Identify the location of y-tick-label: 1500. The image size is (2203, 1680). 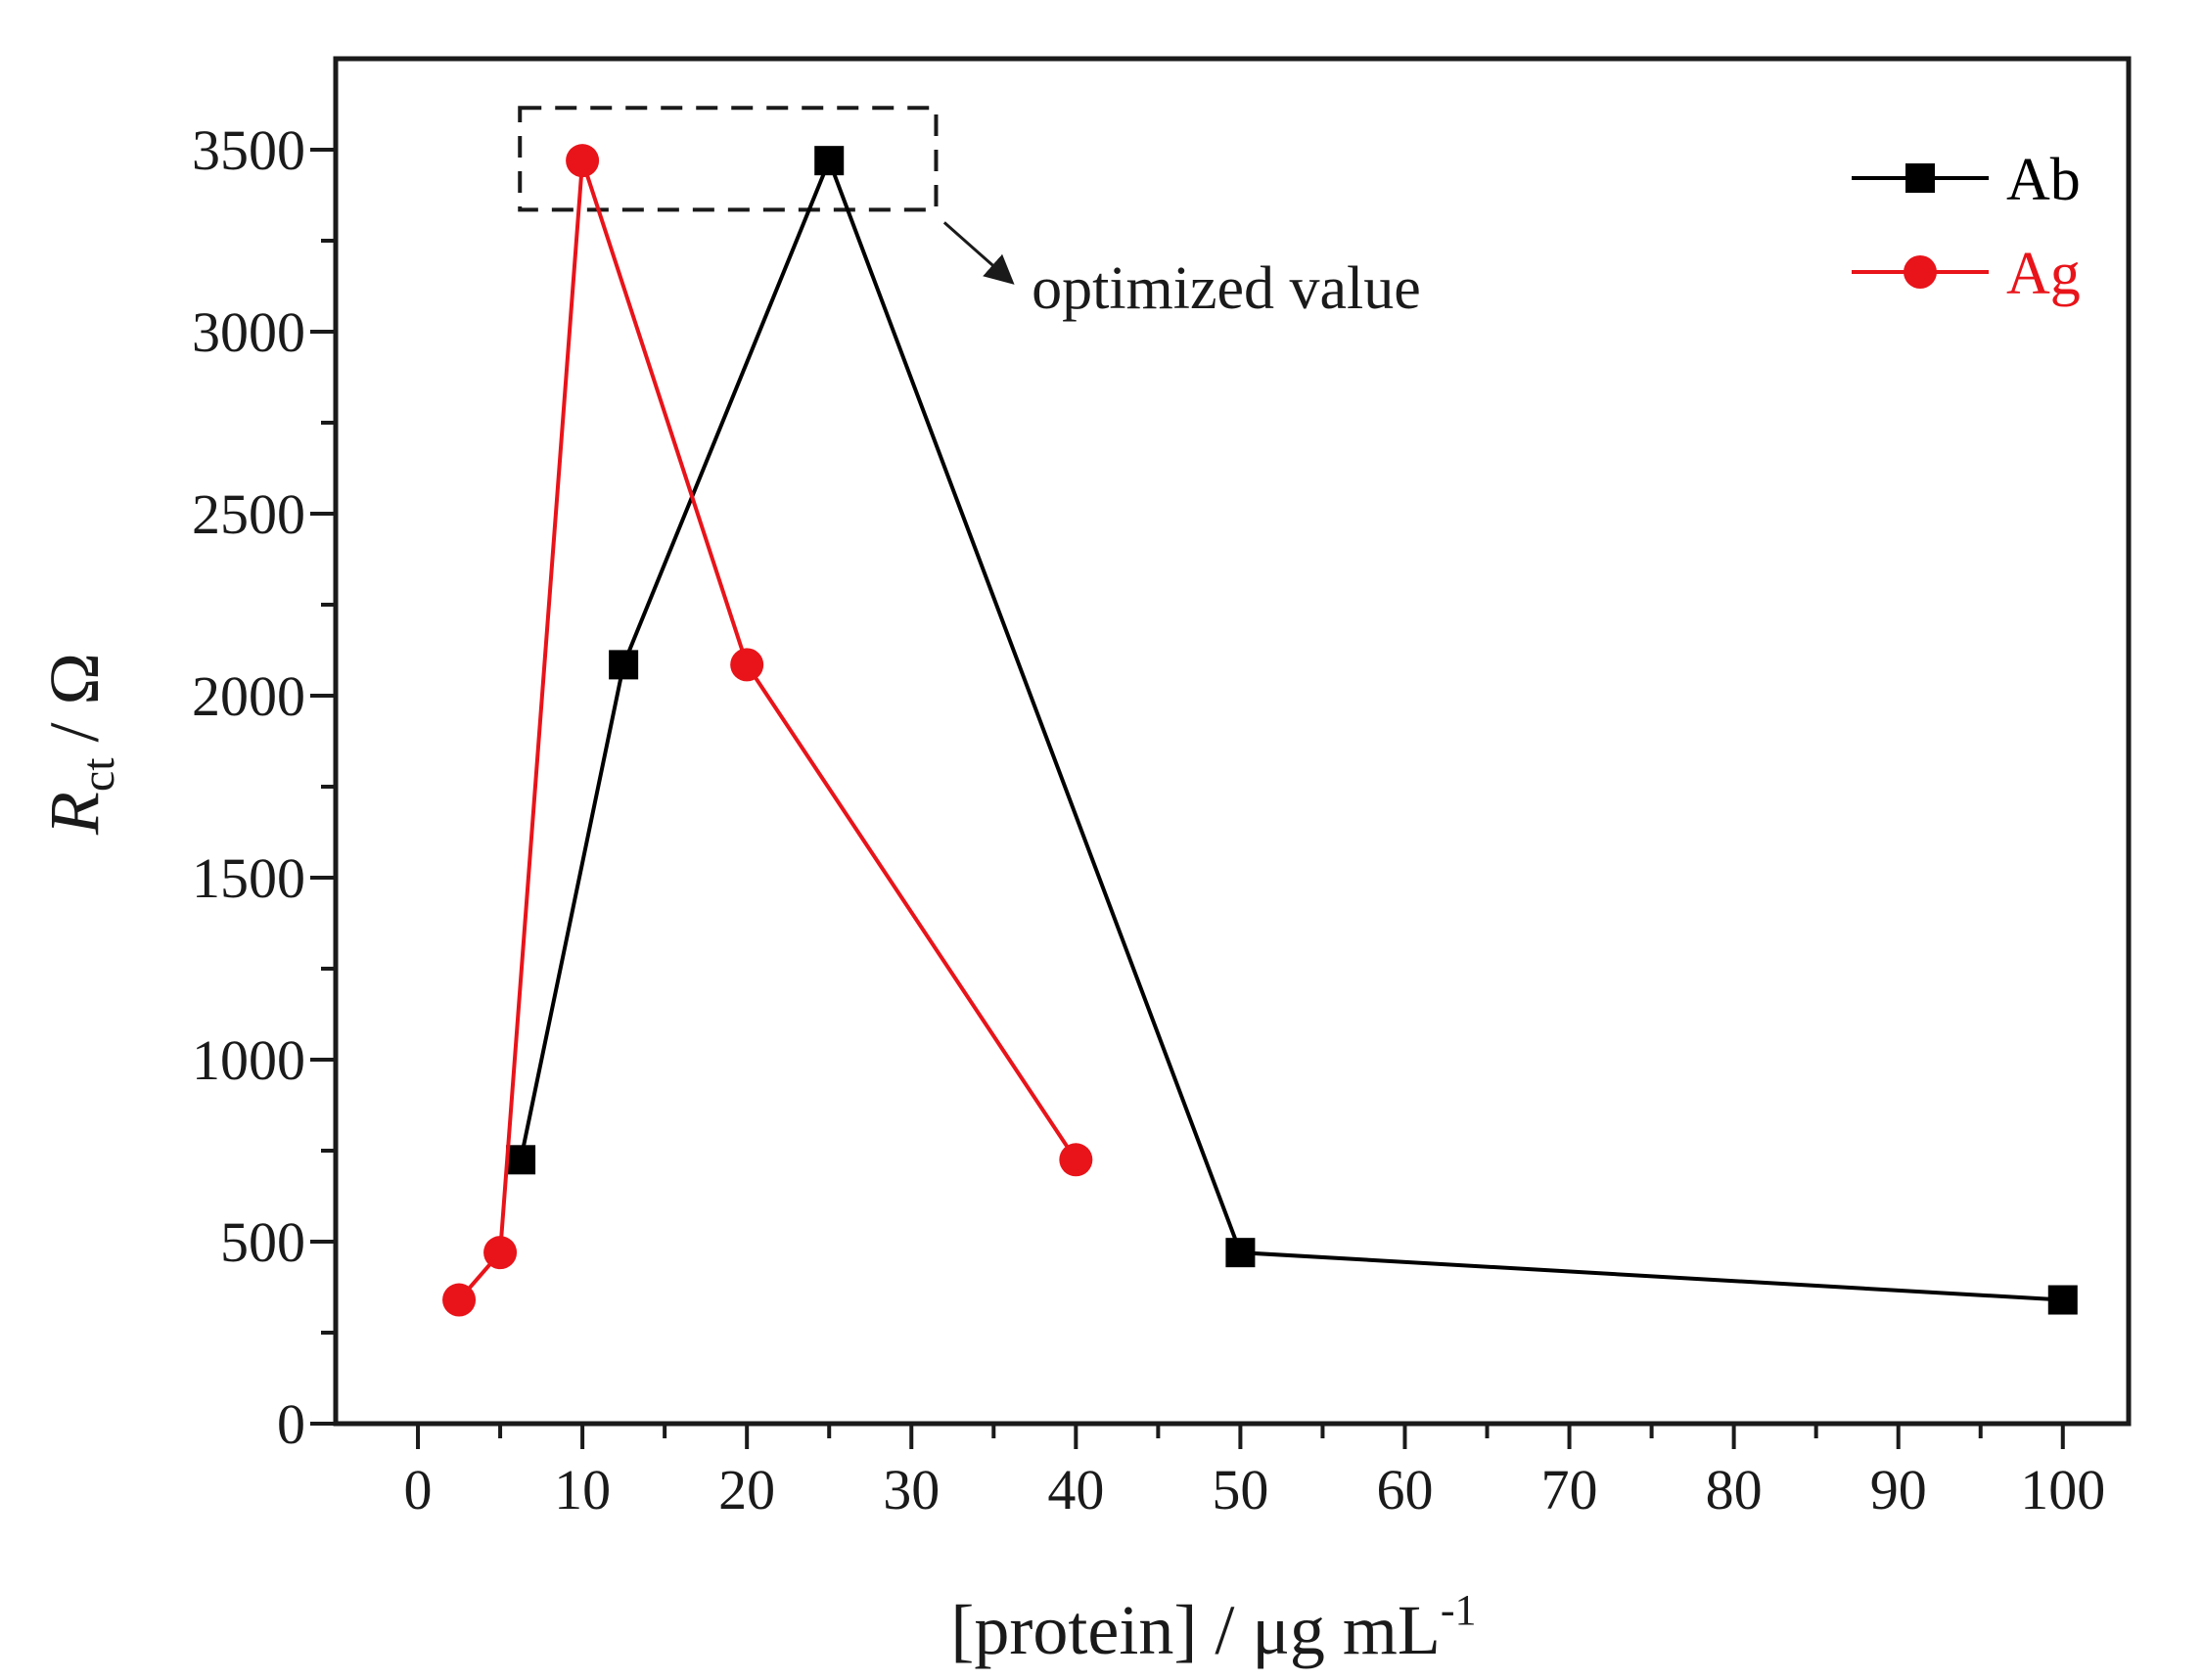
(248, 878).